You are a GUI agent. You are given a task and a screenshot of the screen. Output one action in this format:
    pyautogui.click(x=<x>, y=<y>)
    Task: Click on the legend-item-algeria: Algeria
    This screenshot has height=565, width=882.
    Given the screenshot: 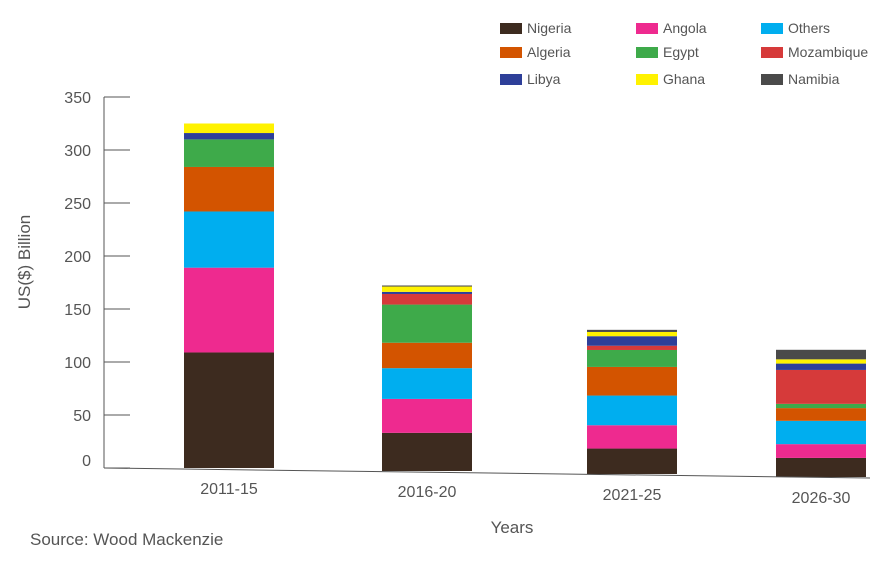 What is the action you would take?
    pyautogui.click(x=535, y=52)
    